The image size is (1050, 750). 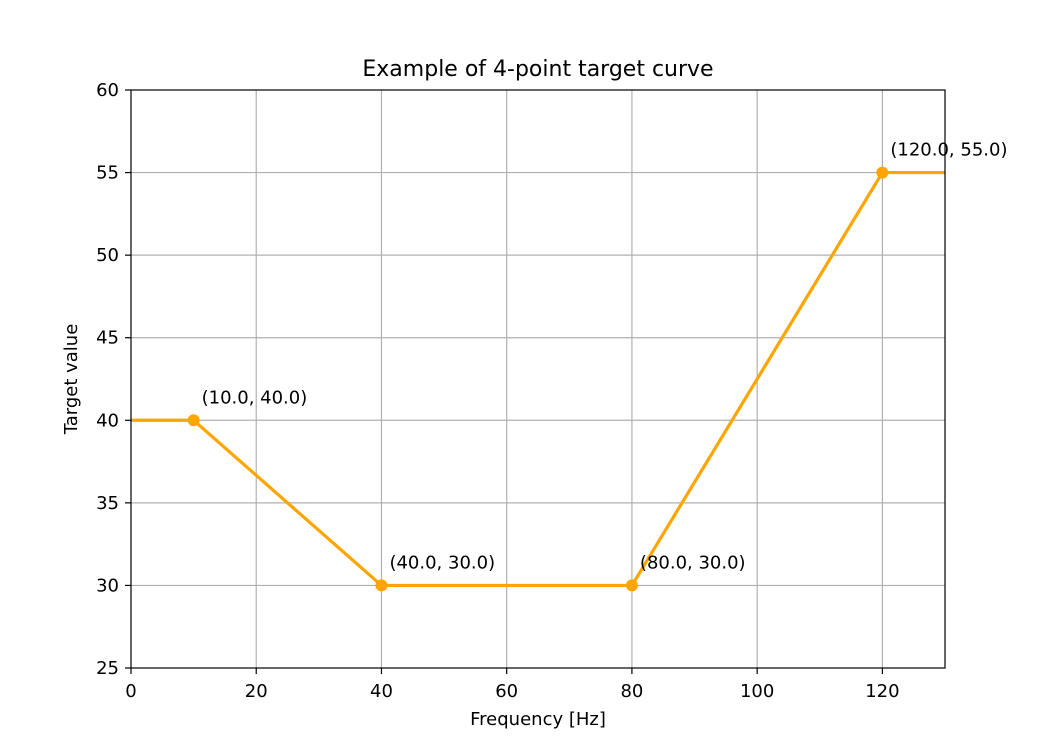 I want to click on y-tick-label: 25, so click(x=107, y=668).